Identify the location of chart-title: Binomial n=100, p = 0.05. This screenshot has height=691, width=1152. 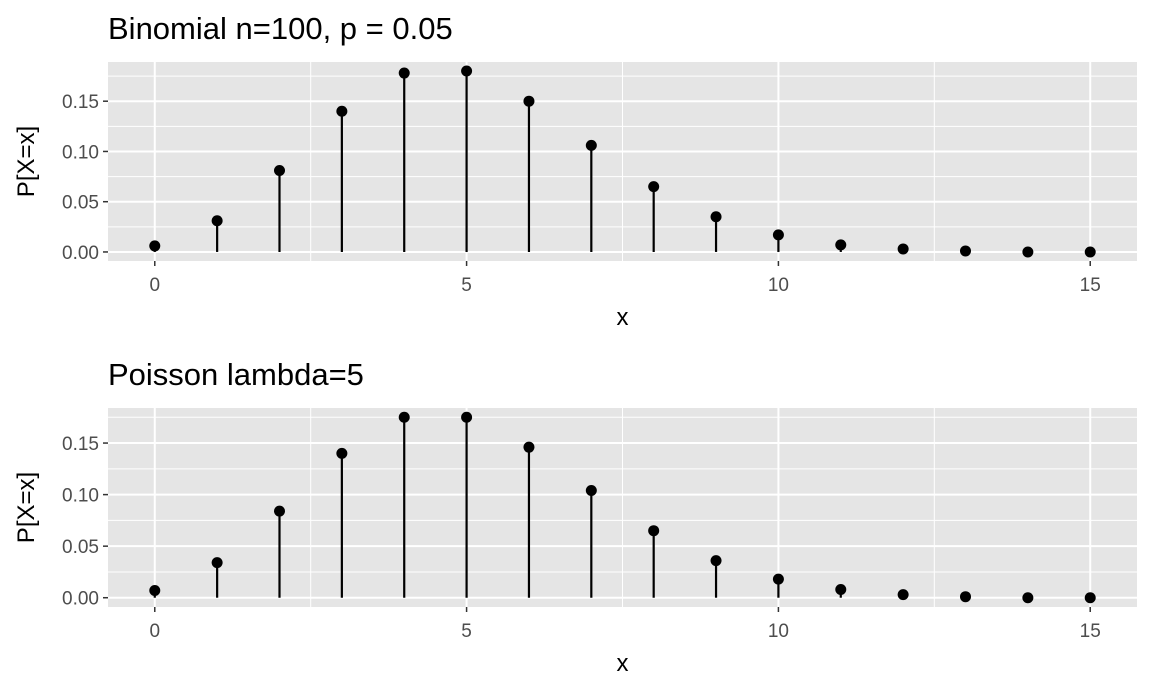
(280, 28).